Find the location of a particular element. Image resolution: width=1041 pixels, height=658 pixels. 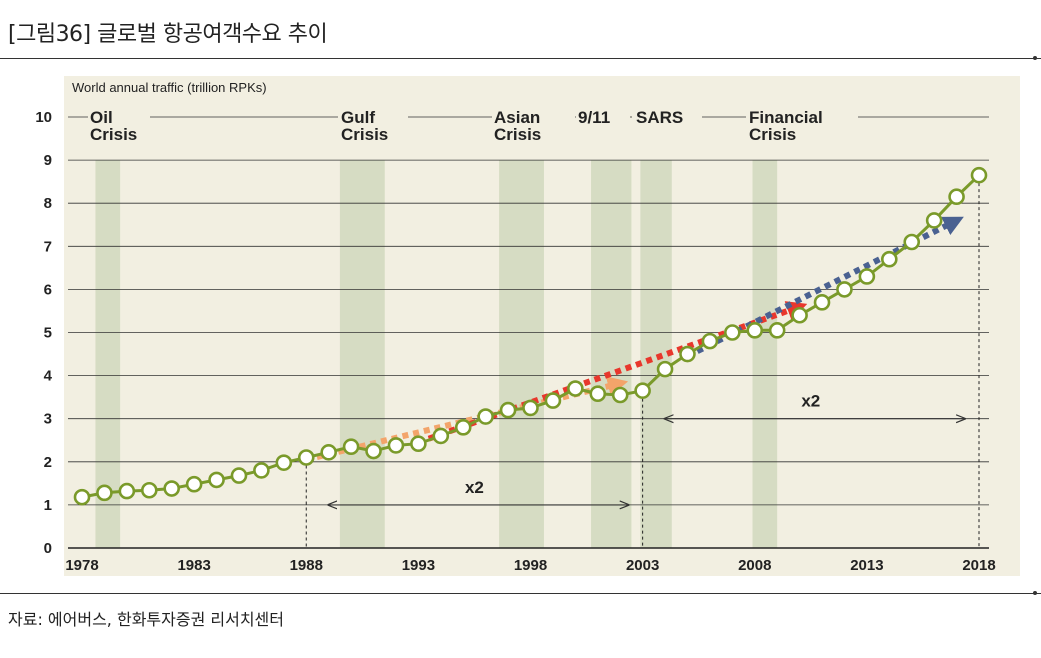

crisis-label: Financial is located at coordinates (786, 117).